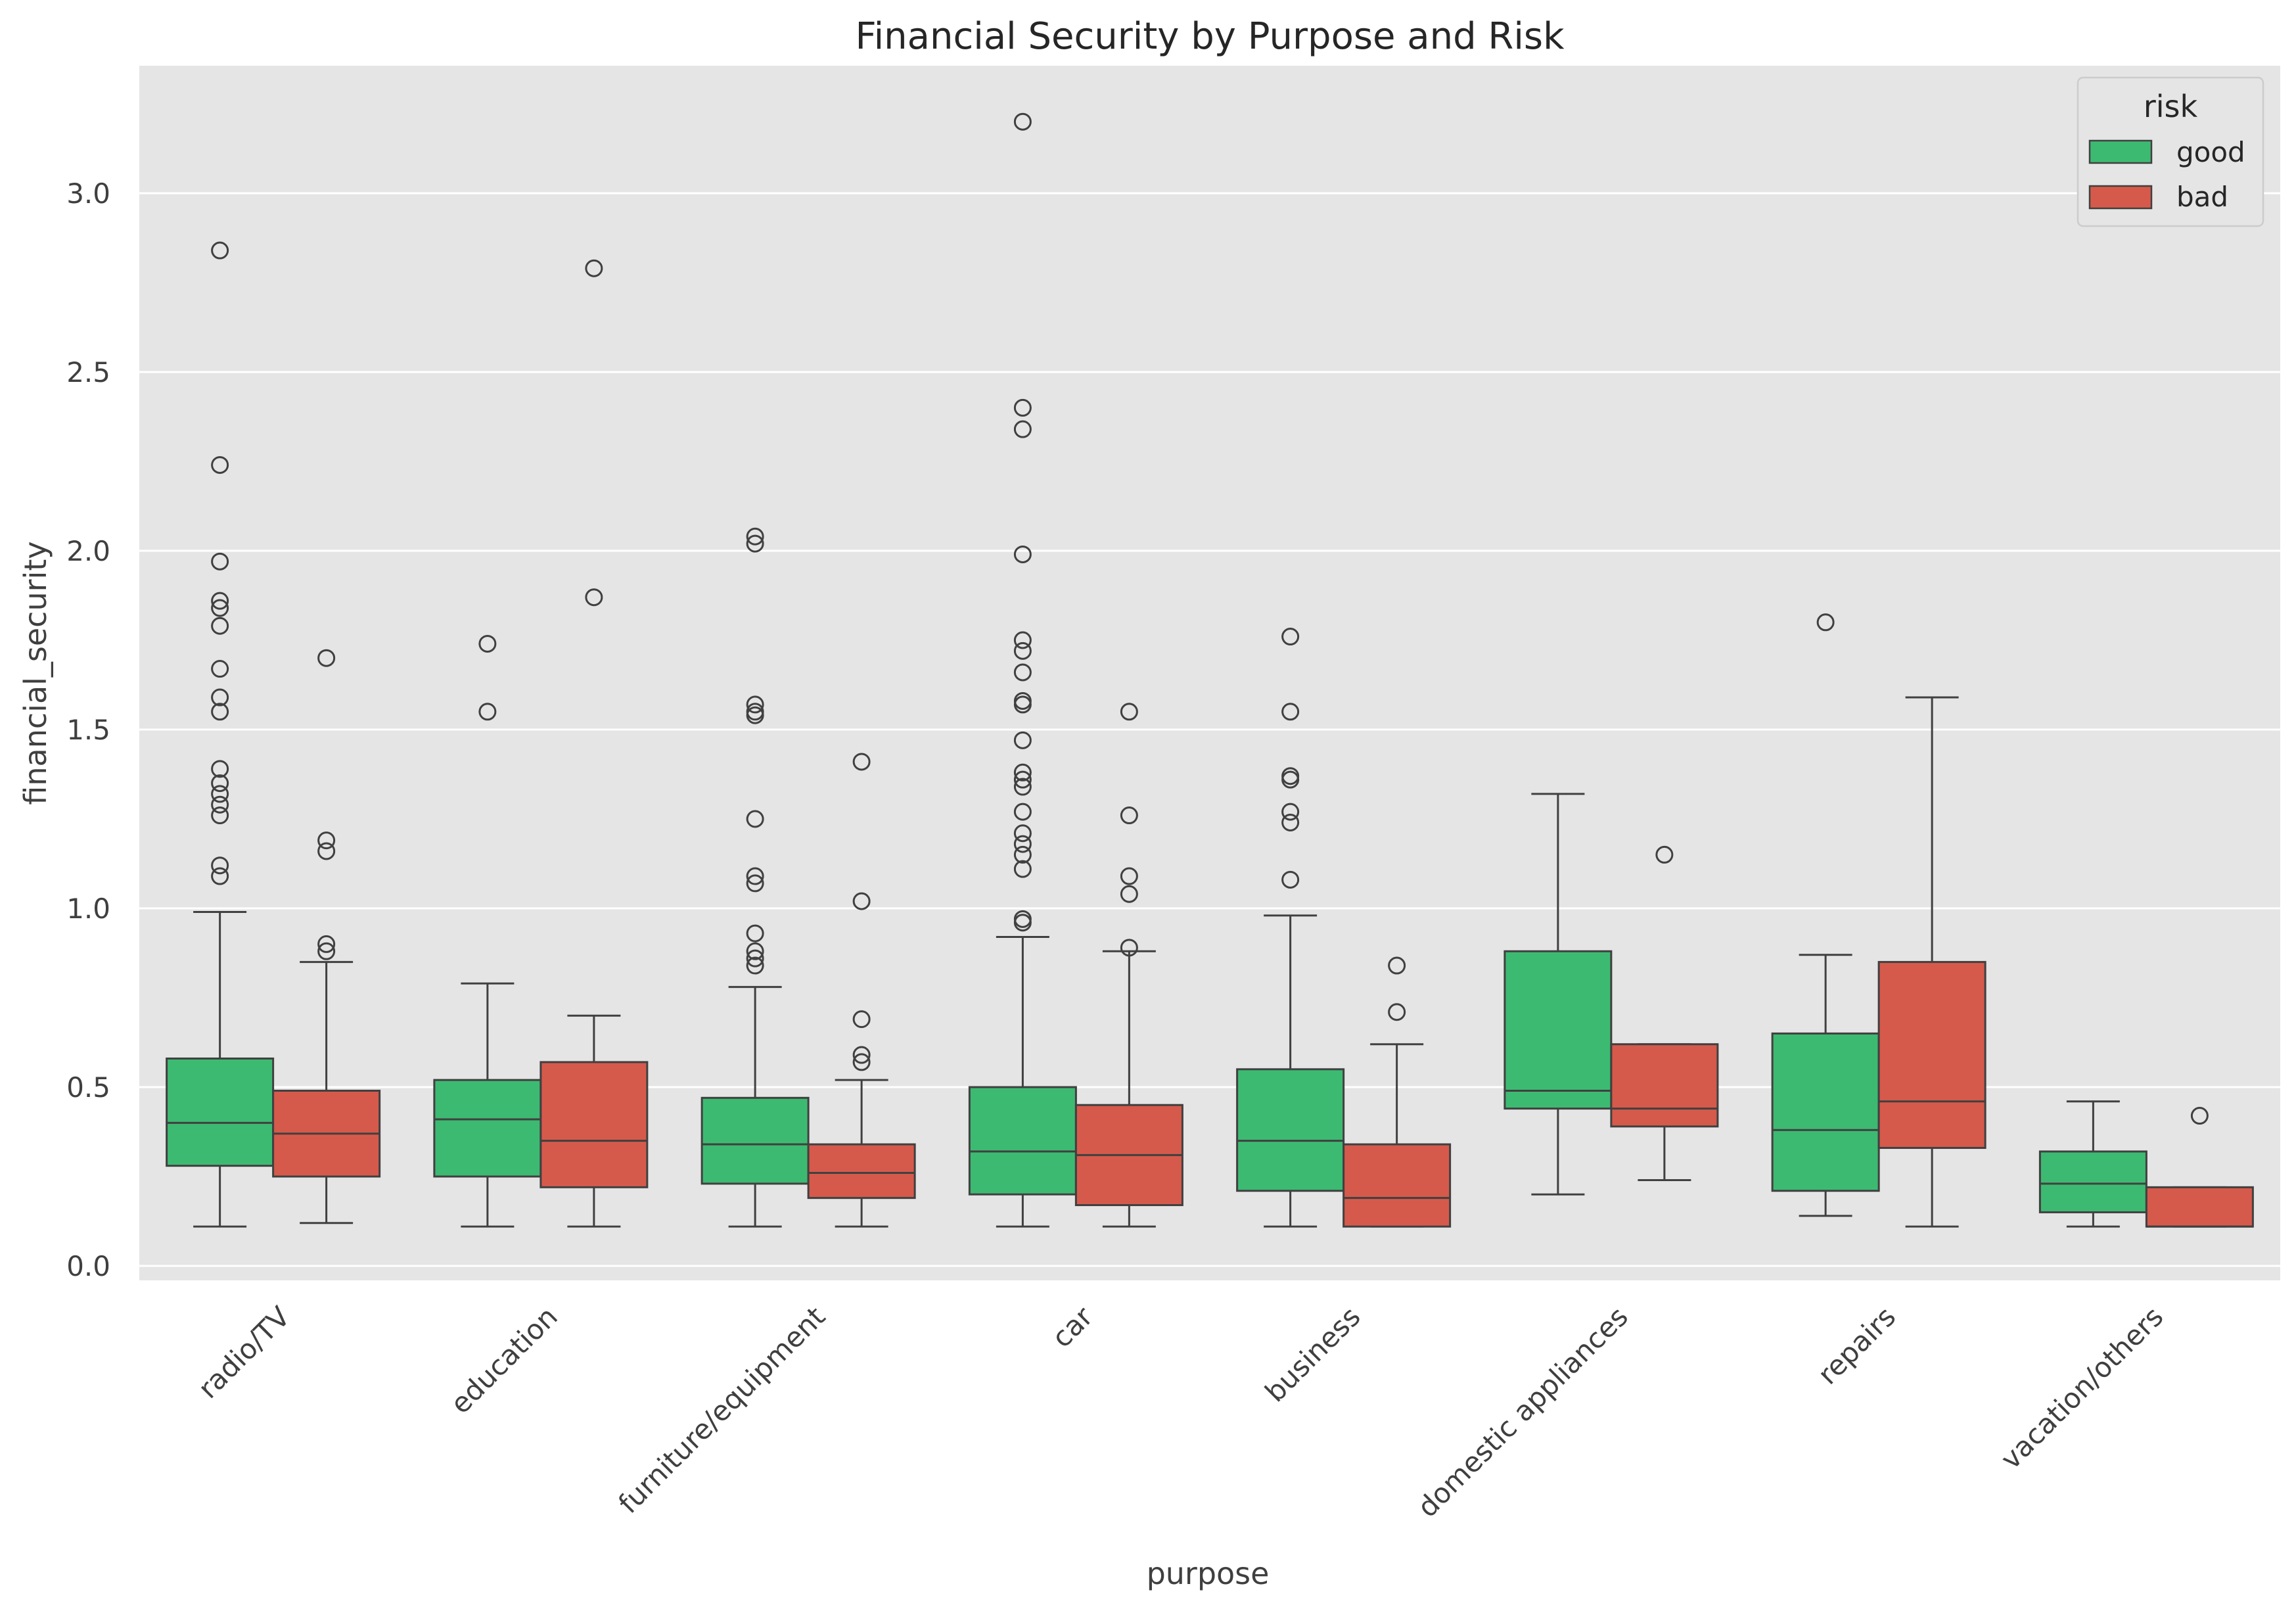  I want to click on x-tick-label: repairs, so click(1857, 1345).